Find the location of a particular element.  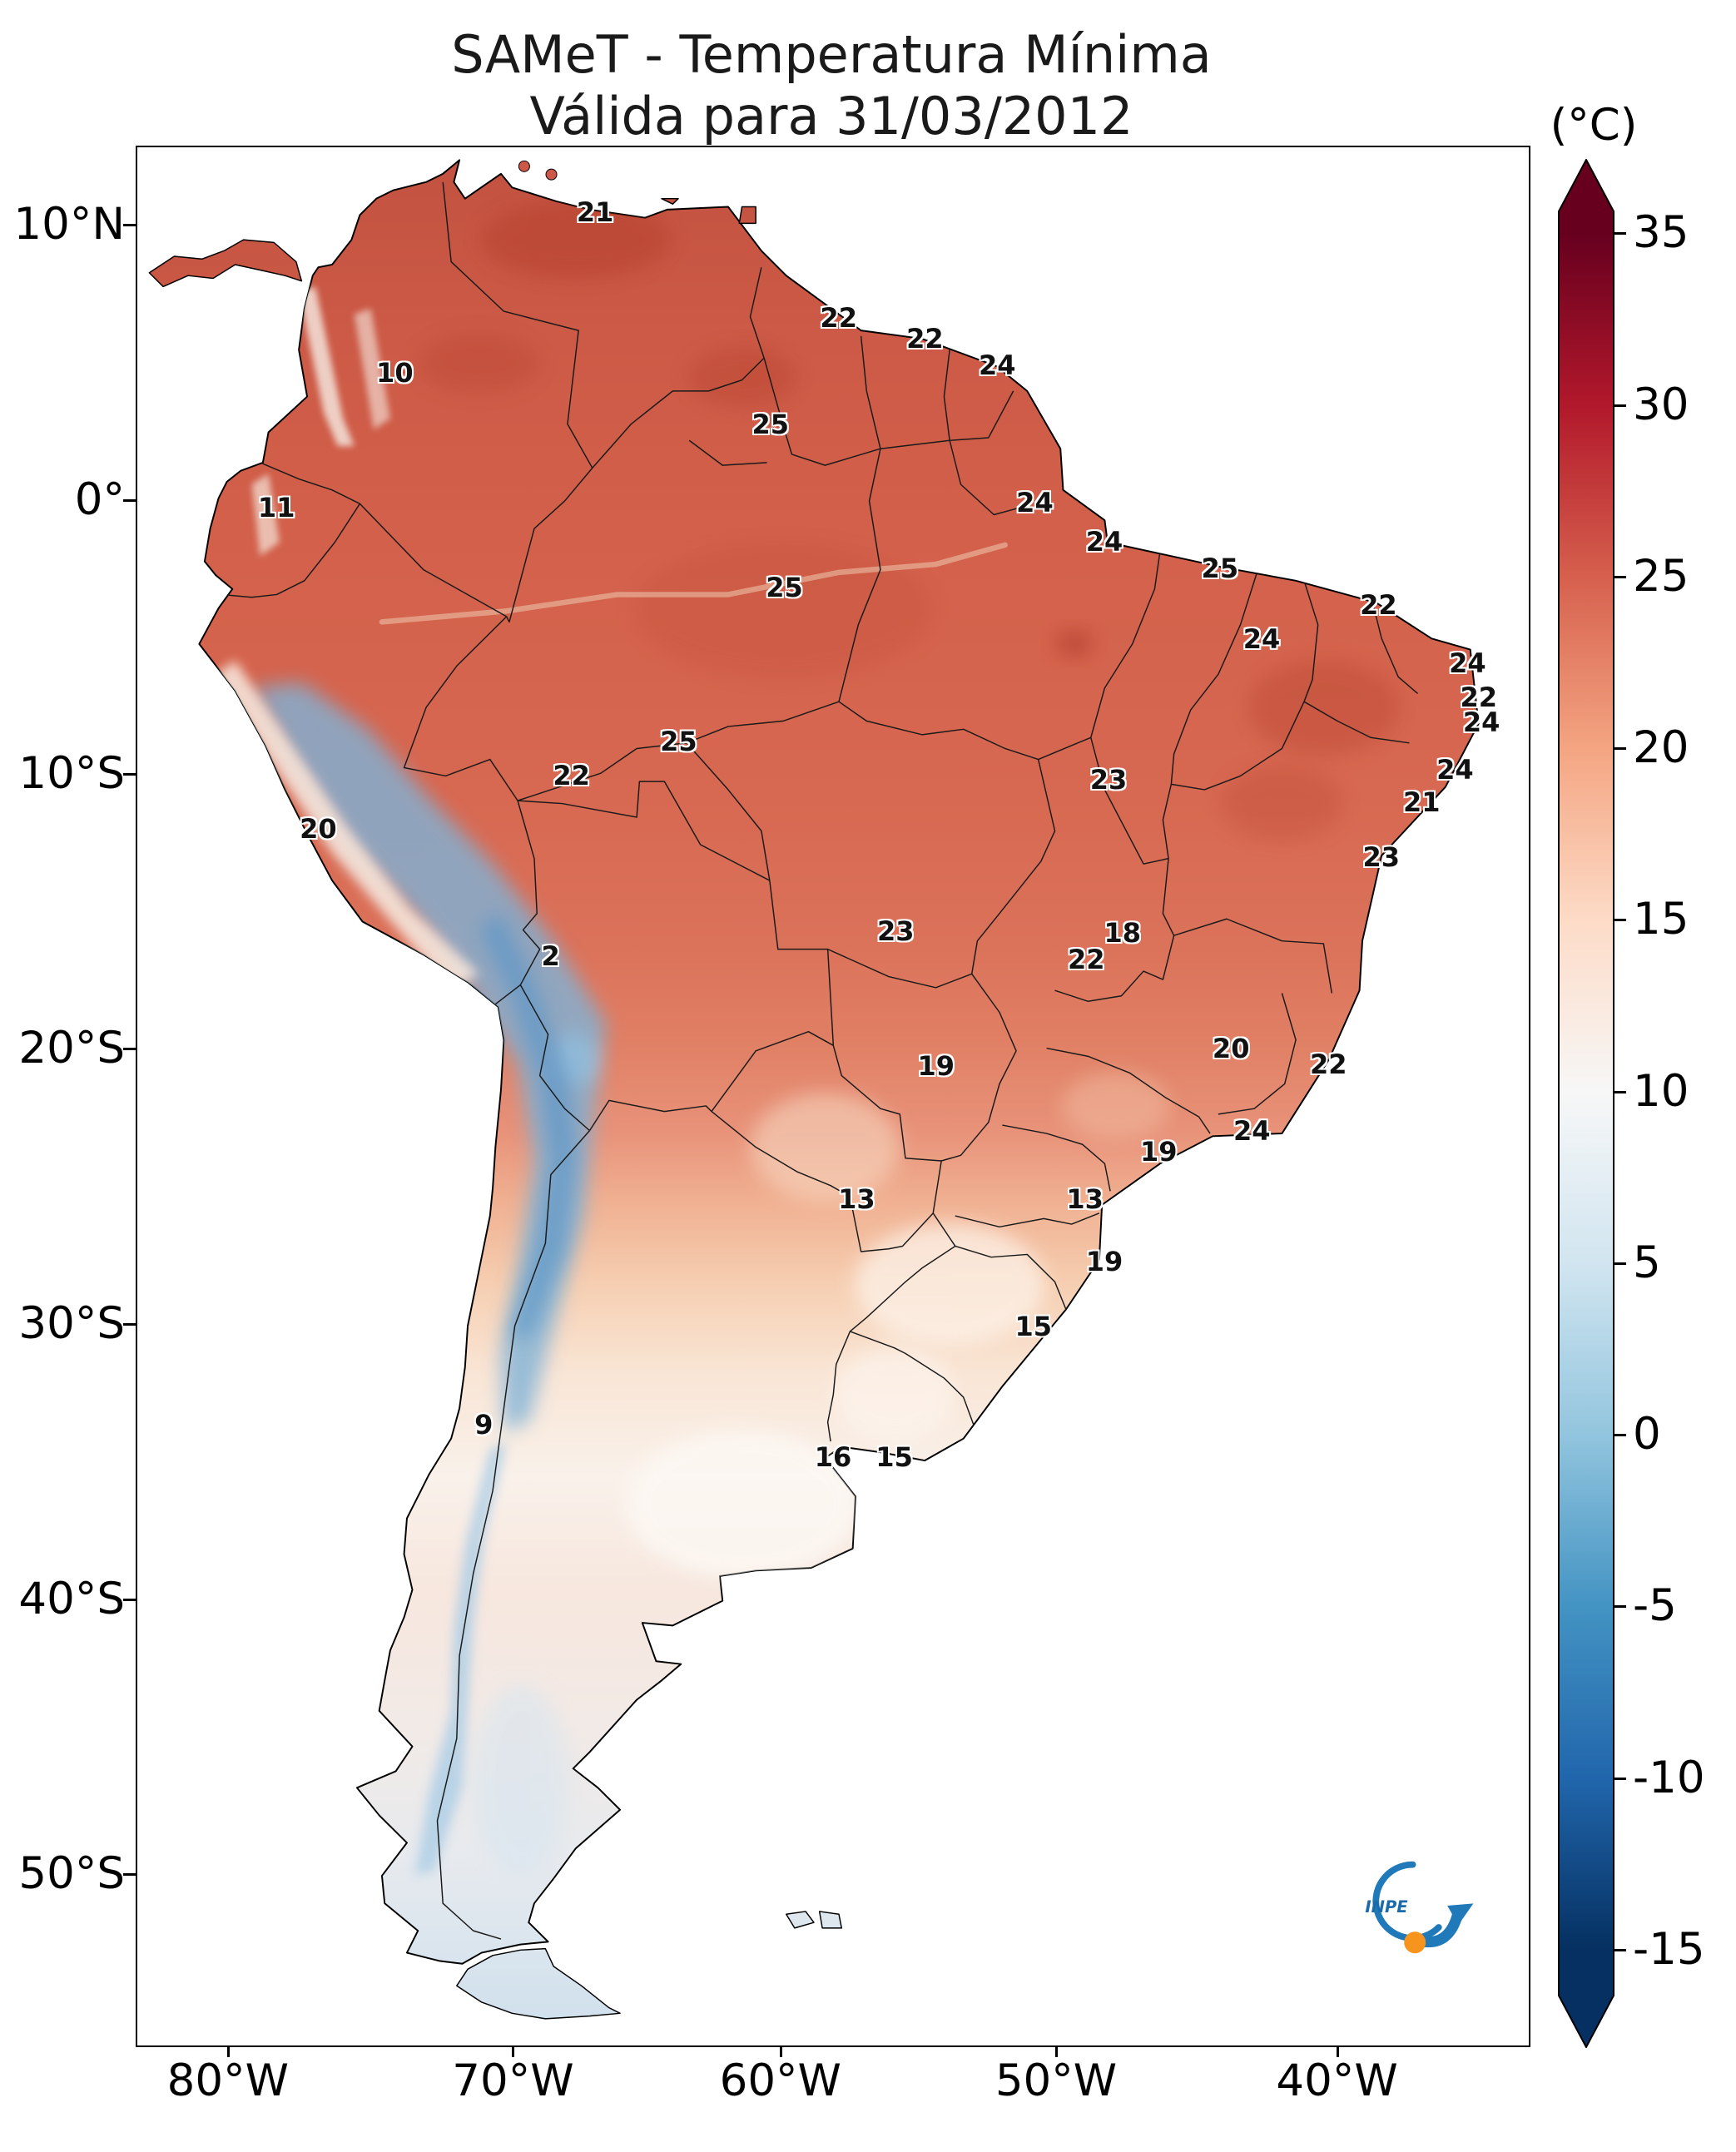

hot-spot-para is located at coordinates (1074, 644).